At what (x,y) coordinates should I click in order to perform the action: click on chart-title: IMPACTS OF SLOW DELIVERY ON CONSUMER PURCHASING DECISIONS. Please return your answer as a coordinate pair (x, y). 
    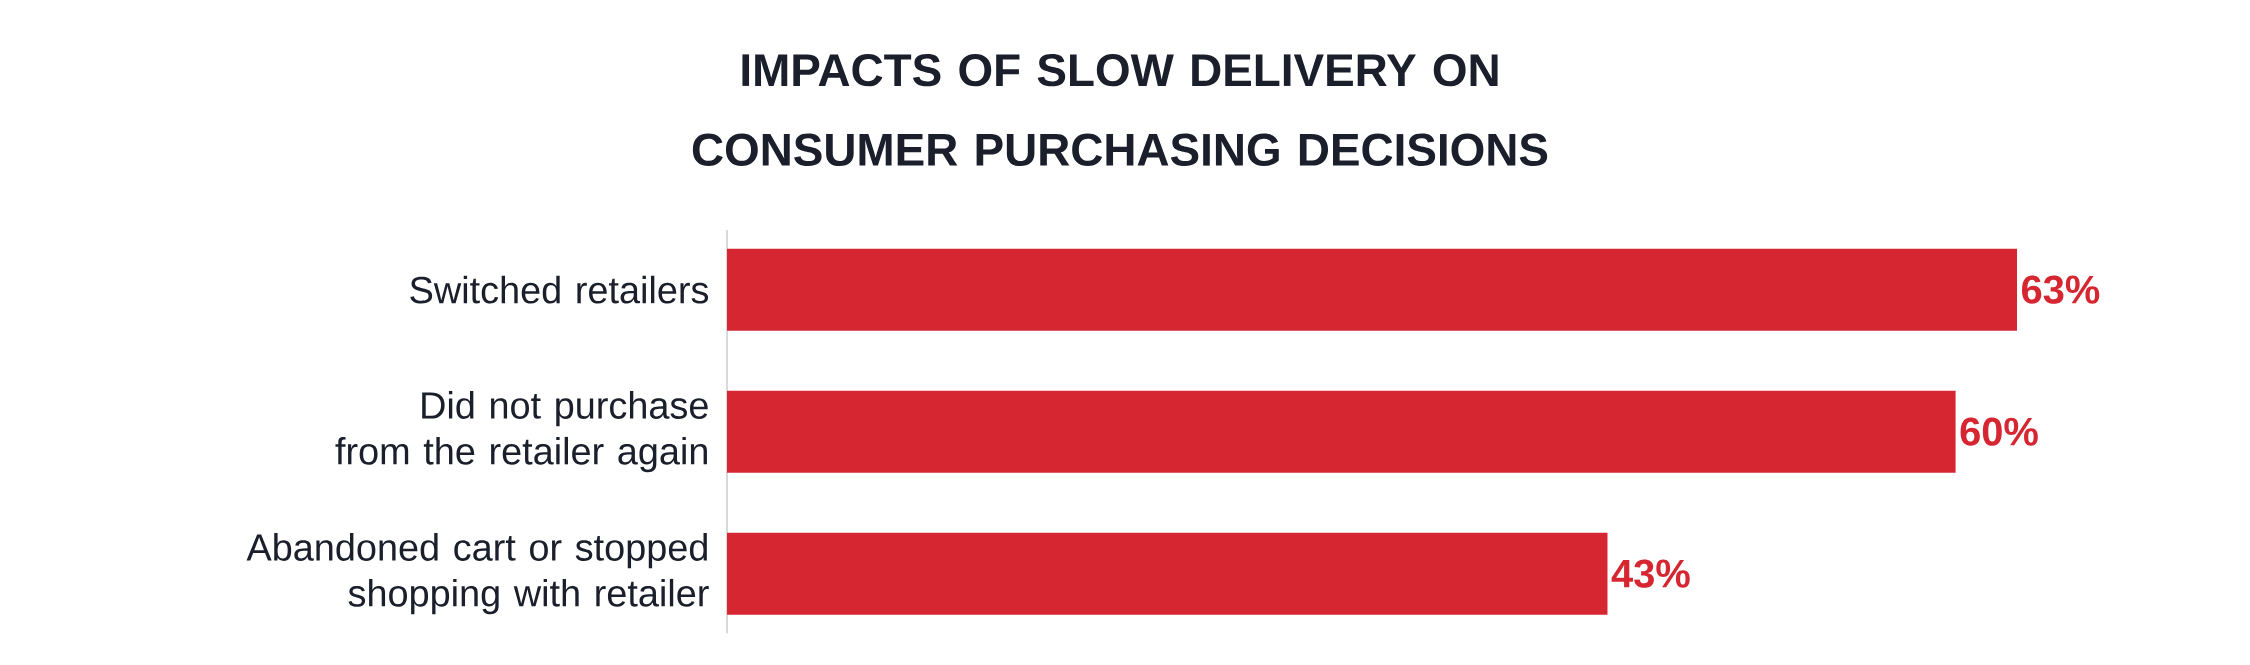
    Looking at the image, I should click on (1120, 110).